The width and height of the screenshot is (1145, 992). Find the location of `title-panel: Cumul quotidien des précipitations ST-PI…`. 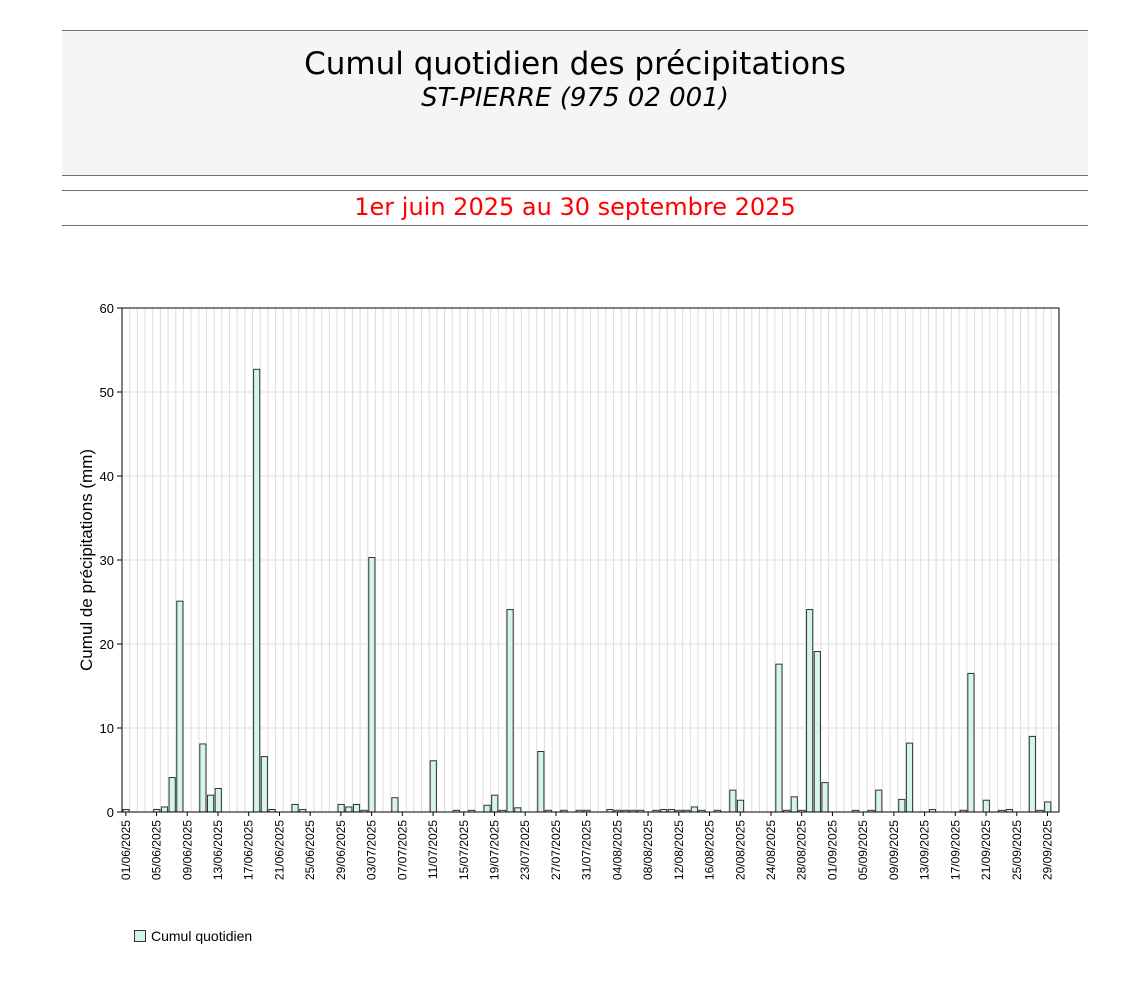

title-panel: Cumul quotidien des précipitations ST-PI… is located at coordinates (575, 103).